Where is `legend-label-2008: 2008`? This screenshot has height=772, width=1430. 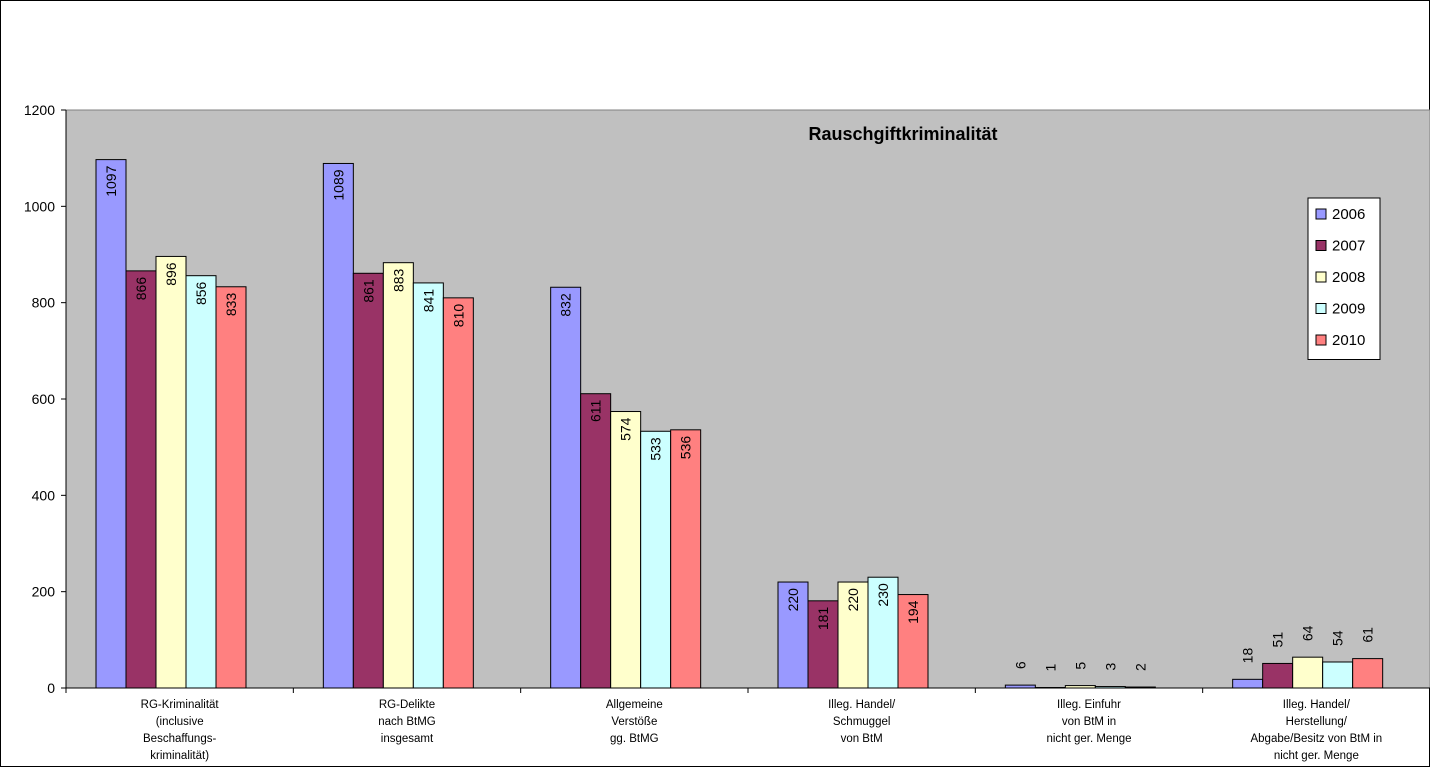
legend-label-2008: 2008 is located at coordinates (1348, 277).